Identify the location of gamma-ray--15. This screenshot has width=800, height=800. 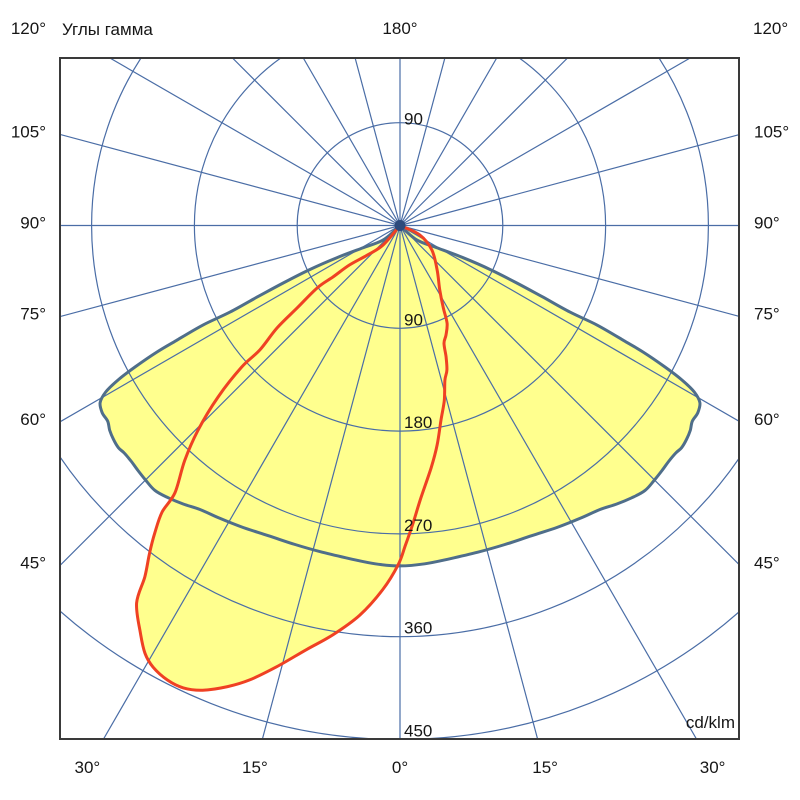
(331, 482).